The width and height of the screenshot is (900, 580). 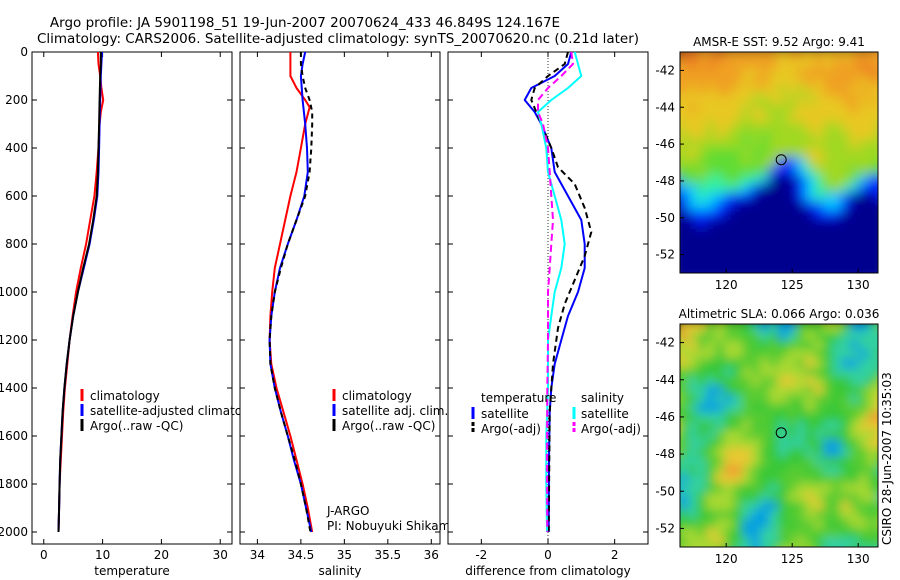 What do you see at coordinates (24, 52) in the screenshot?
I see `y-tick-label: 0` at bounding box center [24, 52].